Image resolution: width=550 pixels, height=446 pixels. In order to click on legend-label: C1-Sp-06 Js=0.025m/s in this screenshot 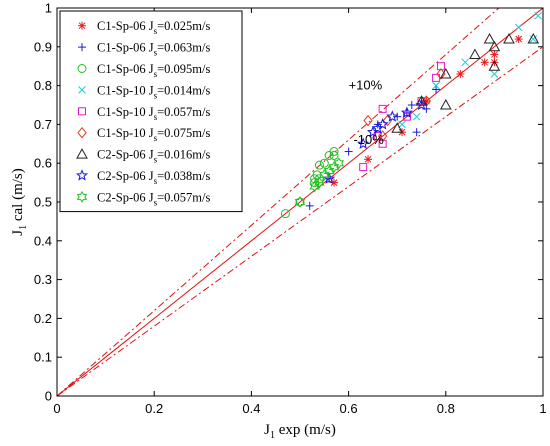, I will do `click(153, 27)`.